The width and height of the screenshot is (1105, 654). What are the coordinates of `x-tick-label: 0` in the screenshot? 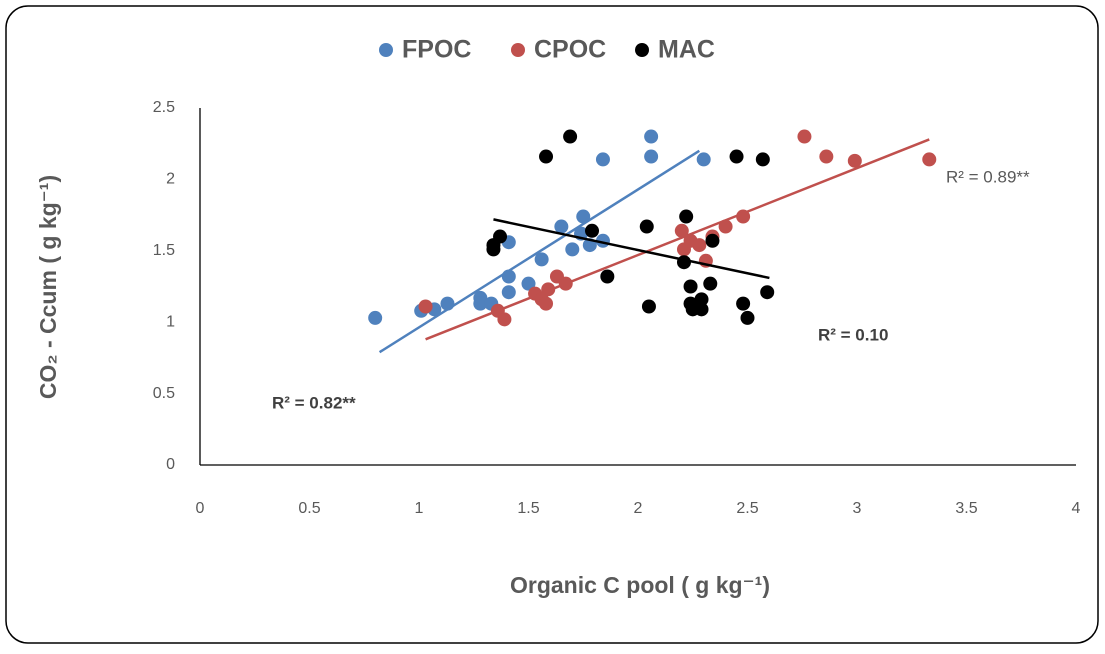 It's located at (200, 508).